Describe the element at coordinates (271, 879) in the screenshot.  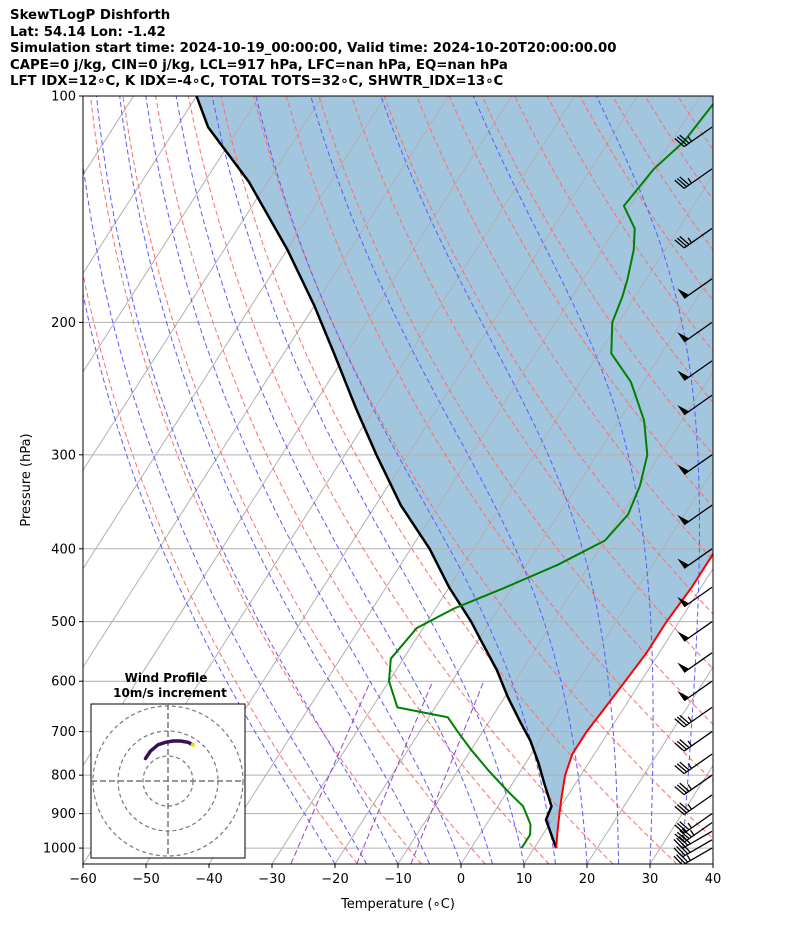
I see `x-tick-label: −30` at that location.